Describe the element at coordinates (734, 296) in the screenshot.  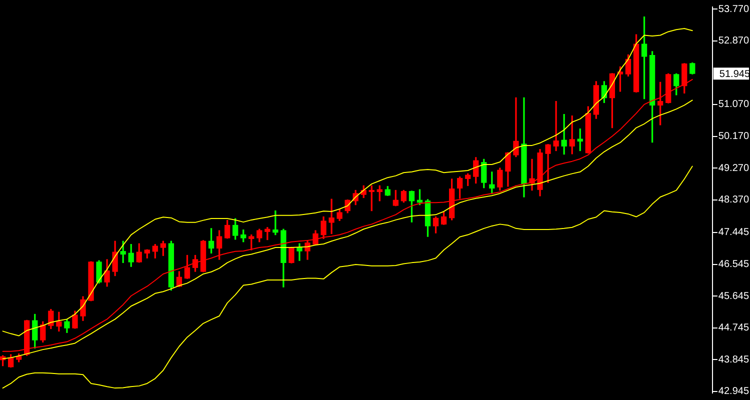
I see `y-tick-label: 45.645` at that location.